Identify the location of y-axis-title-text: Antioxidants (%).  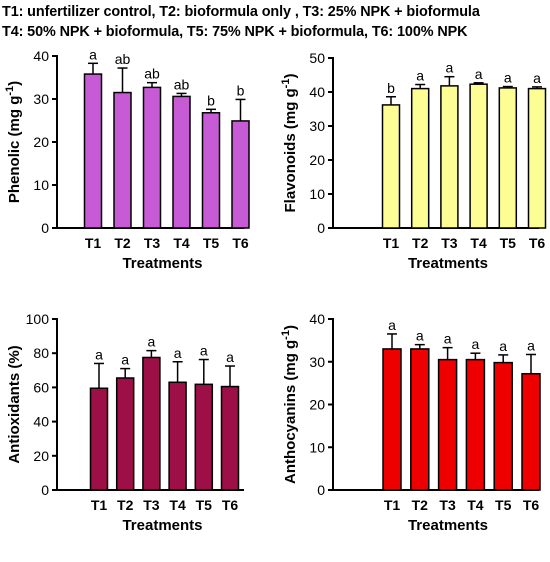
(14, 404).